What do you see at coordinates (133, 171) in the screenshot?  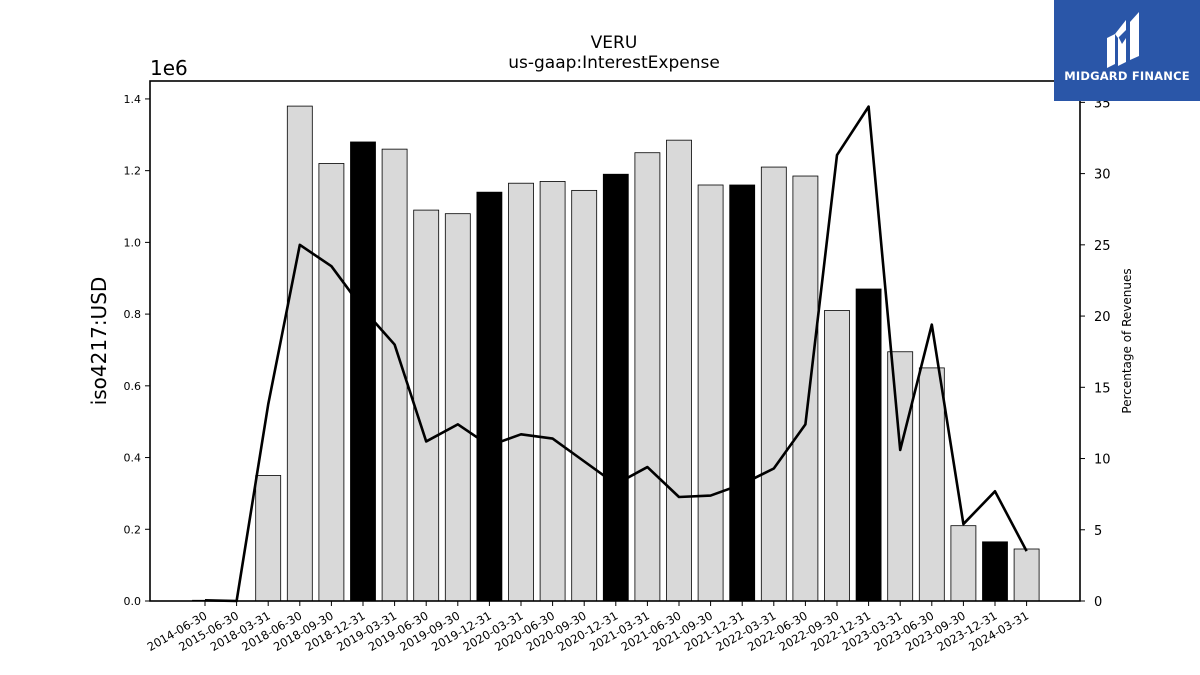 I see `y-tick-label: 1.2` at bounding box center [133, 171].